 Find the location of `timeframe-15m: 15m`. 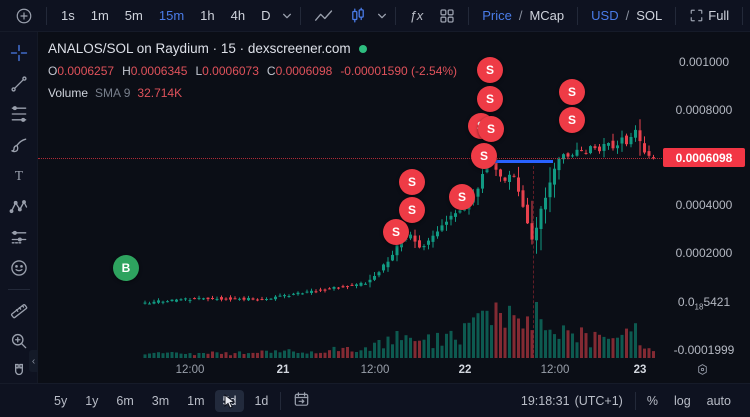

timeframe-15m: 15m is located at coordinates (171, 15).